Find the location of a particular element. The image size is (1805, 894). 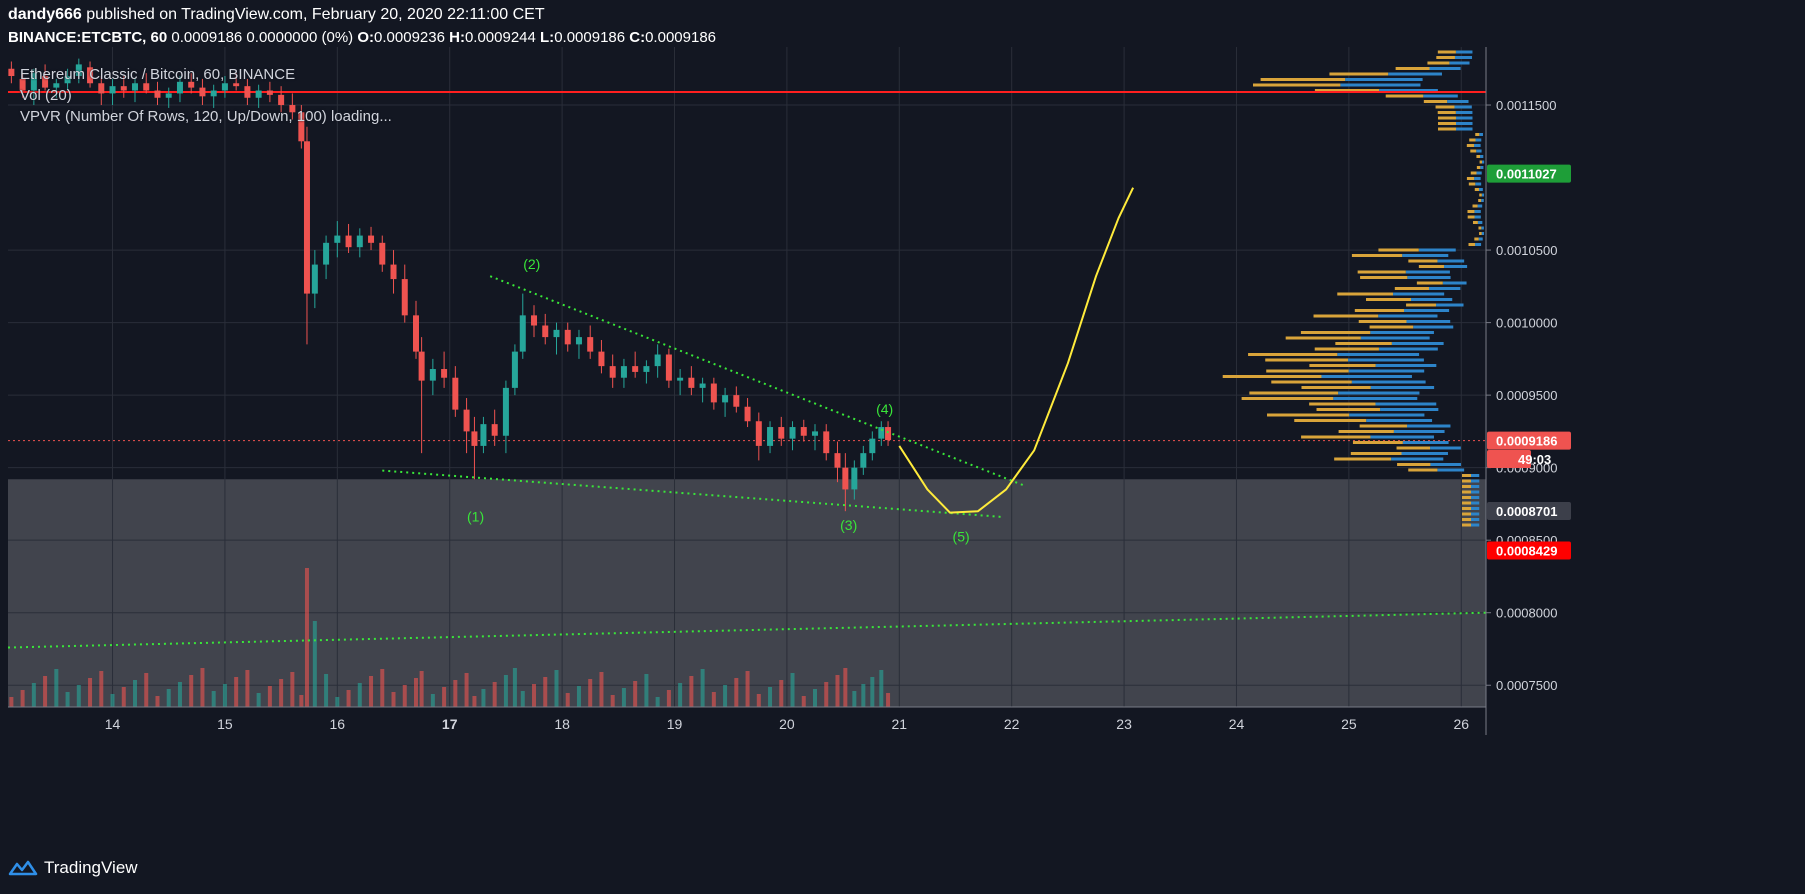

open-label: O: is located at coordinates (366, 37).